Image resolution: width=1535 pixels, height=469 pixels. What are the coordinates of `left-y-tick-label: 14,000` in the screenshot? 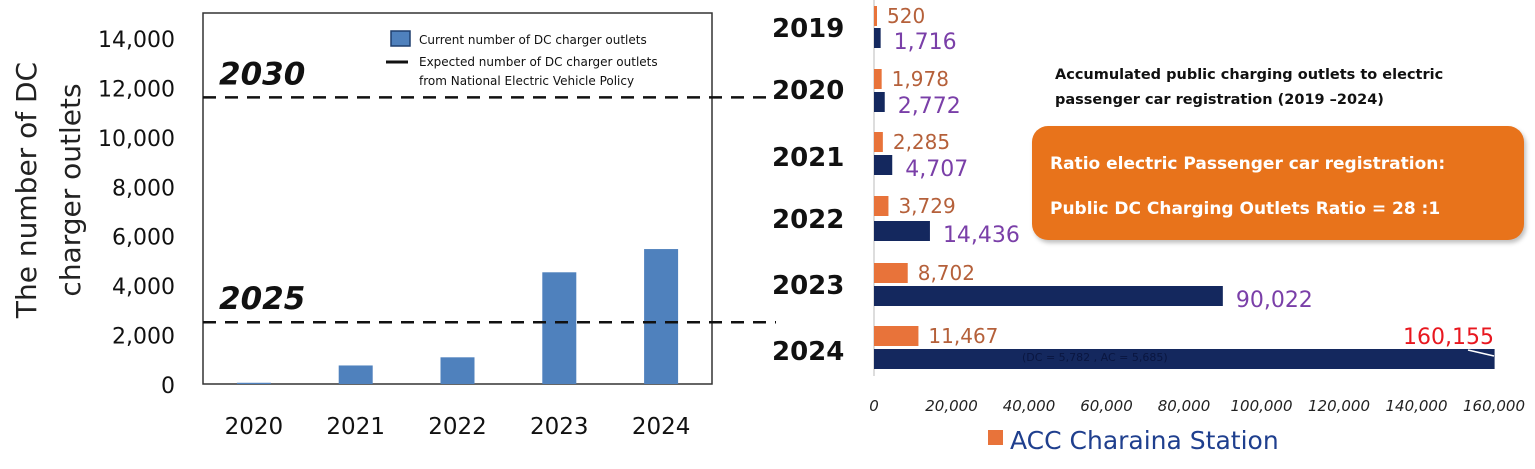 It's located at (136, 40).